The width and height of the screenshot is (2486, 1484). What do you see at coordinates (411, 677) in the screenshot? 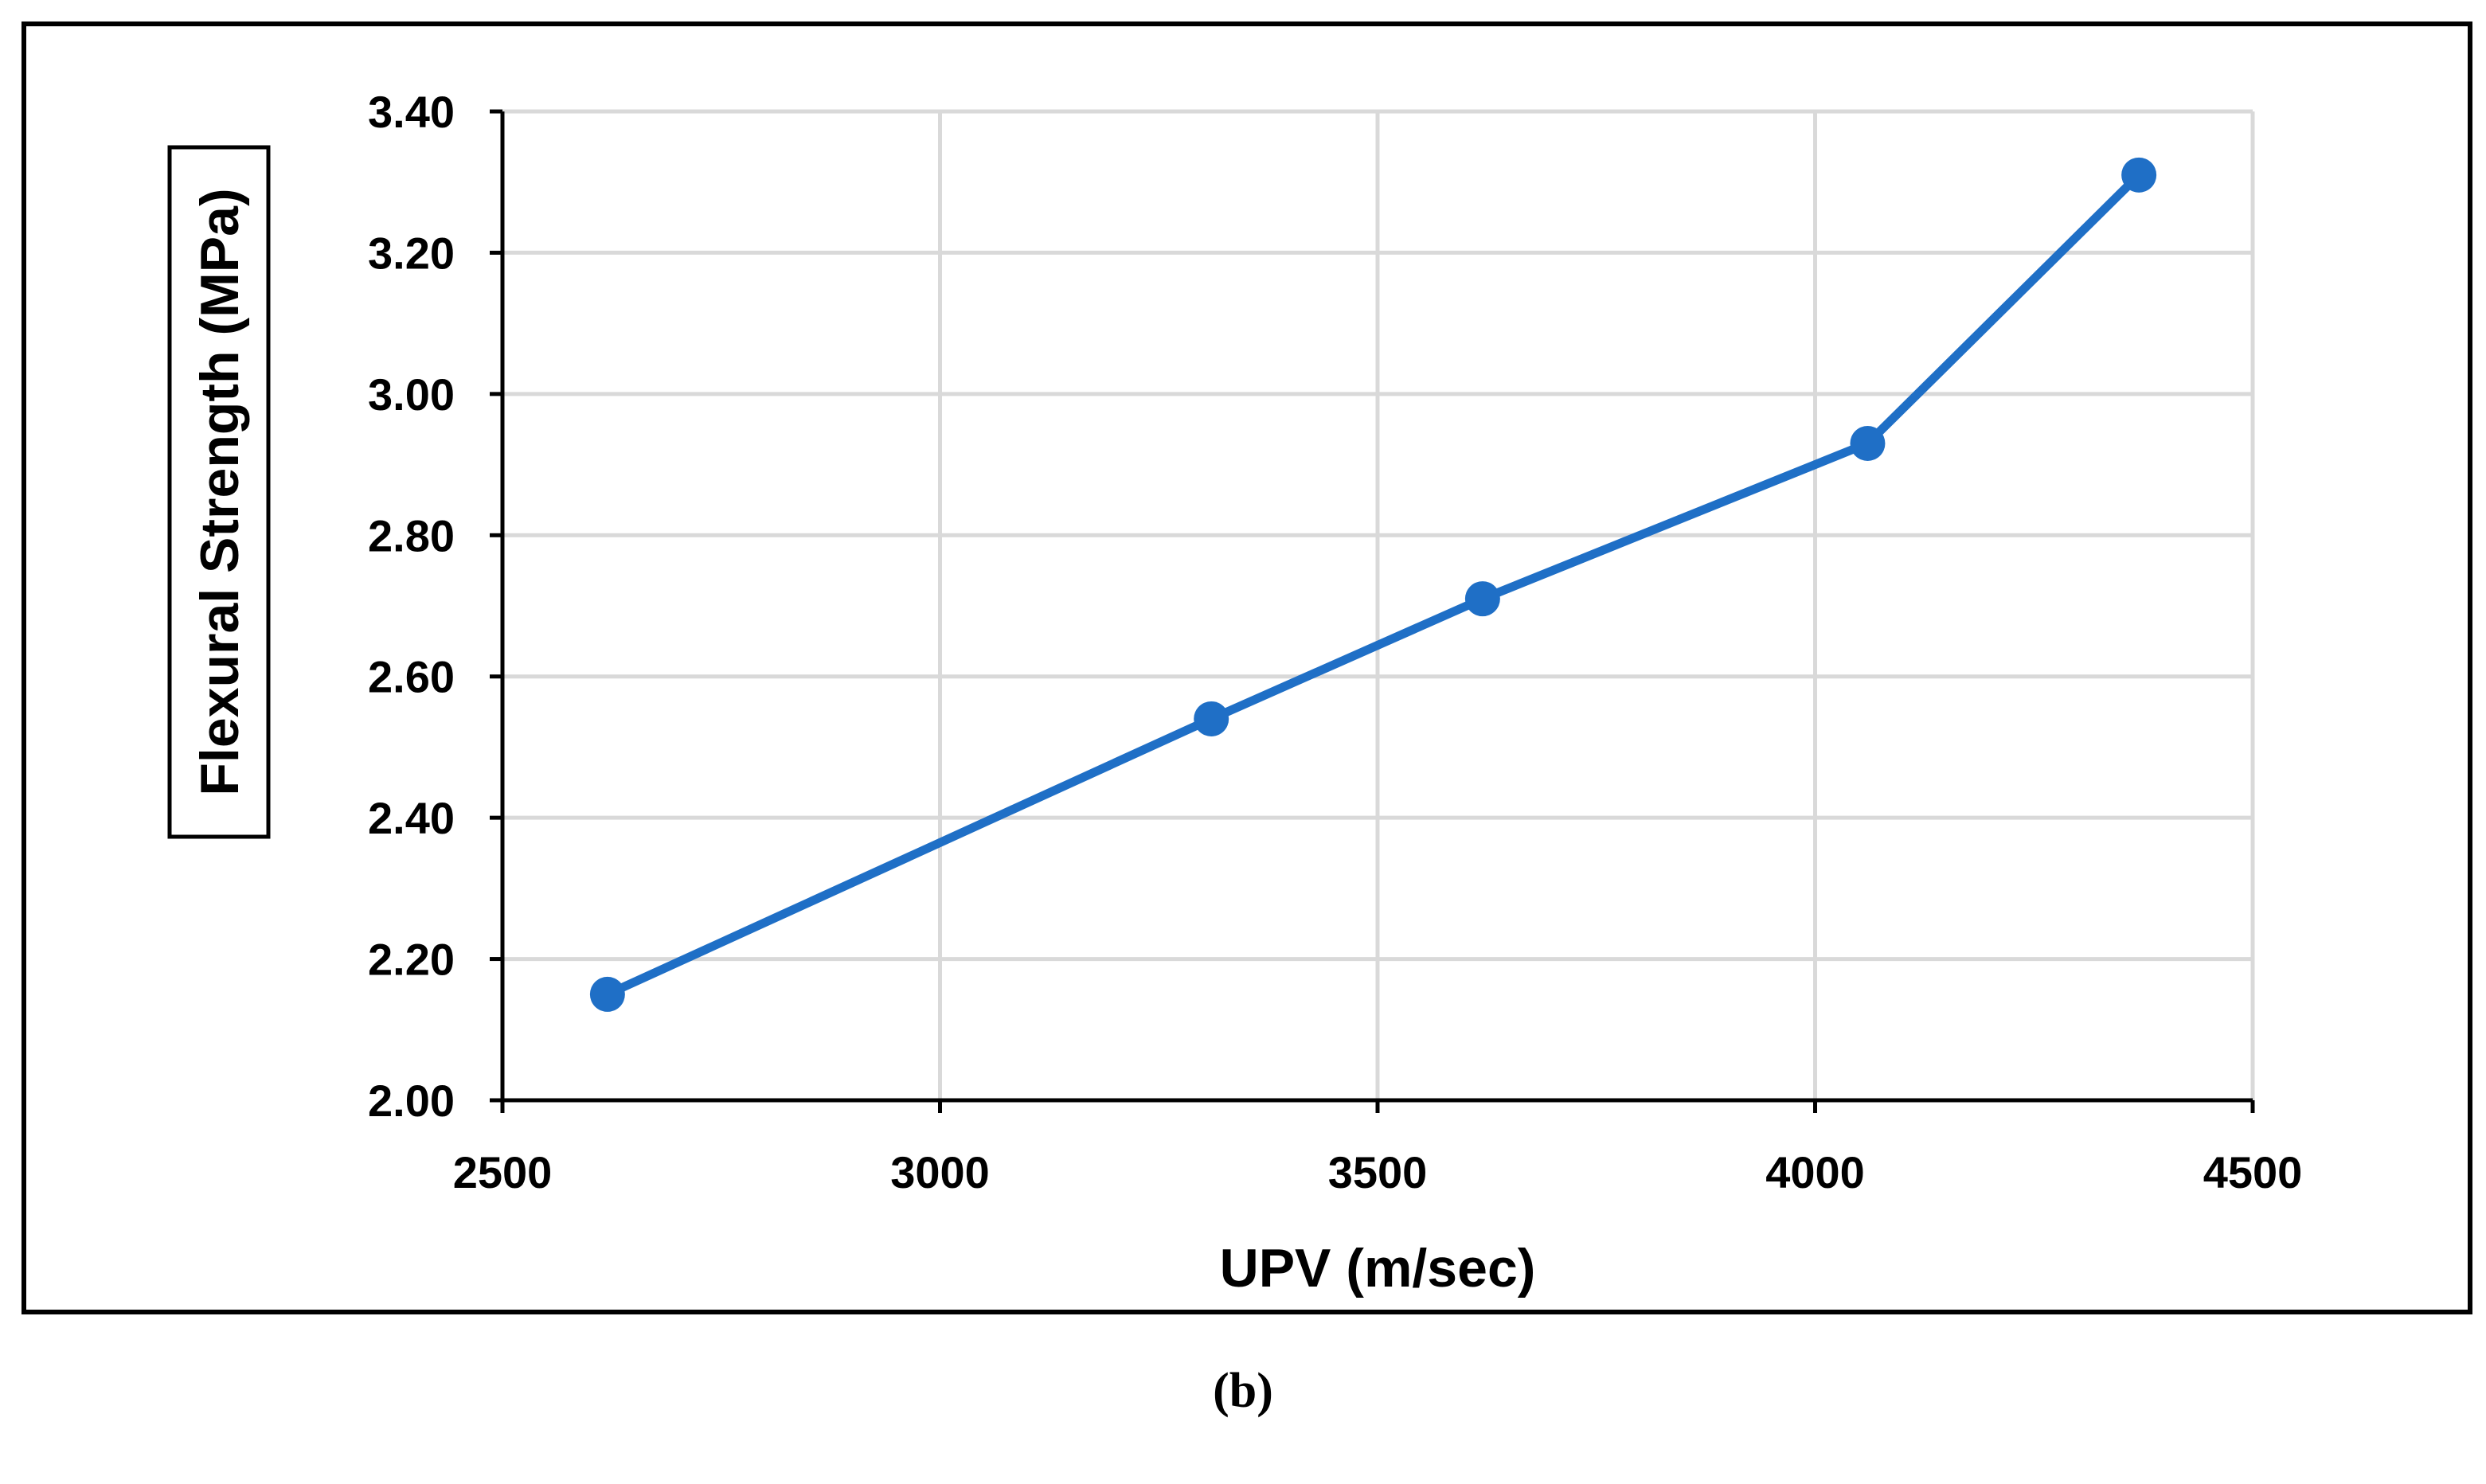
I see `y-tick-label: 2.60` at bounding box center [411, 677].